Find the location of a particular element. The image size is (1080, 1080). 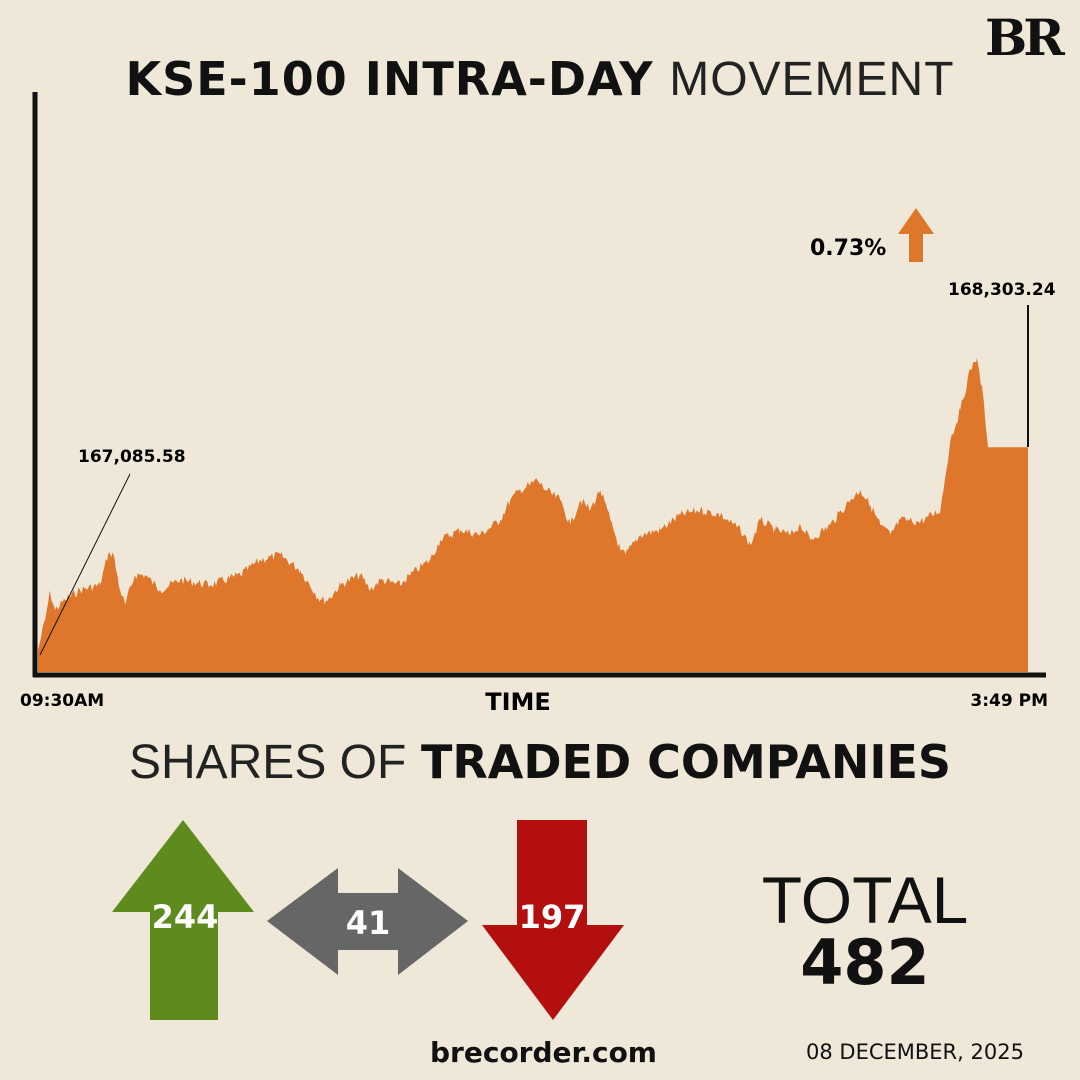

chart-title: KSE-100 INTRA-DAY MOVEMENT is located at coordinates (540, 79).